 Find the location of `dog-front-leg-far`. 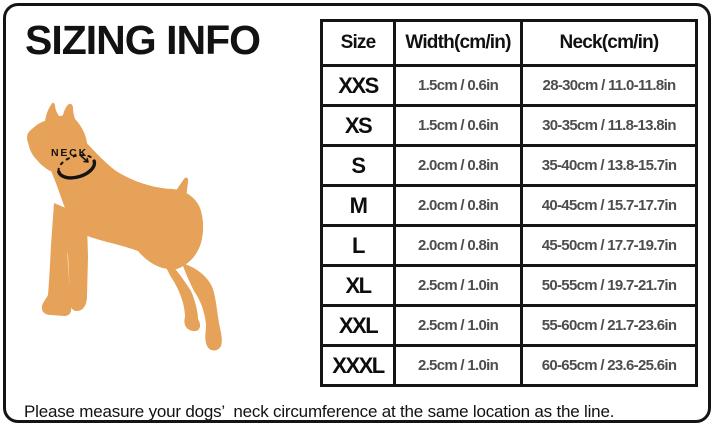

dog-front-leg-far is located at coordinates (76, 261).